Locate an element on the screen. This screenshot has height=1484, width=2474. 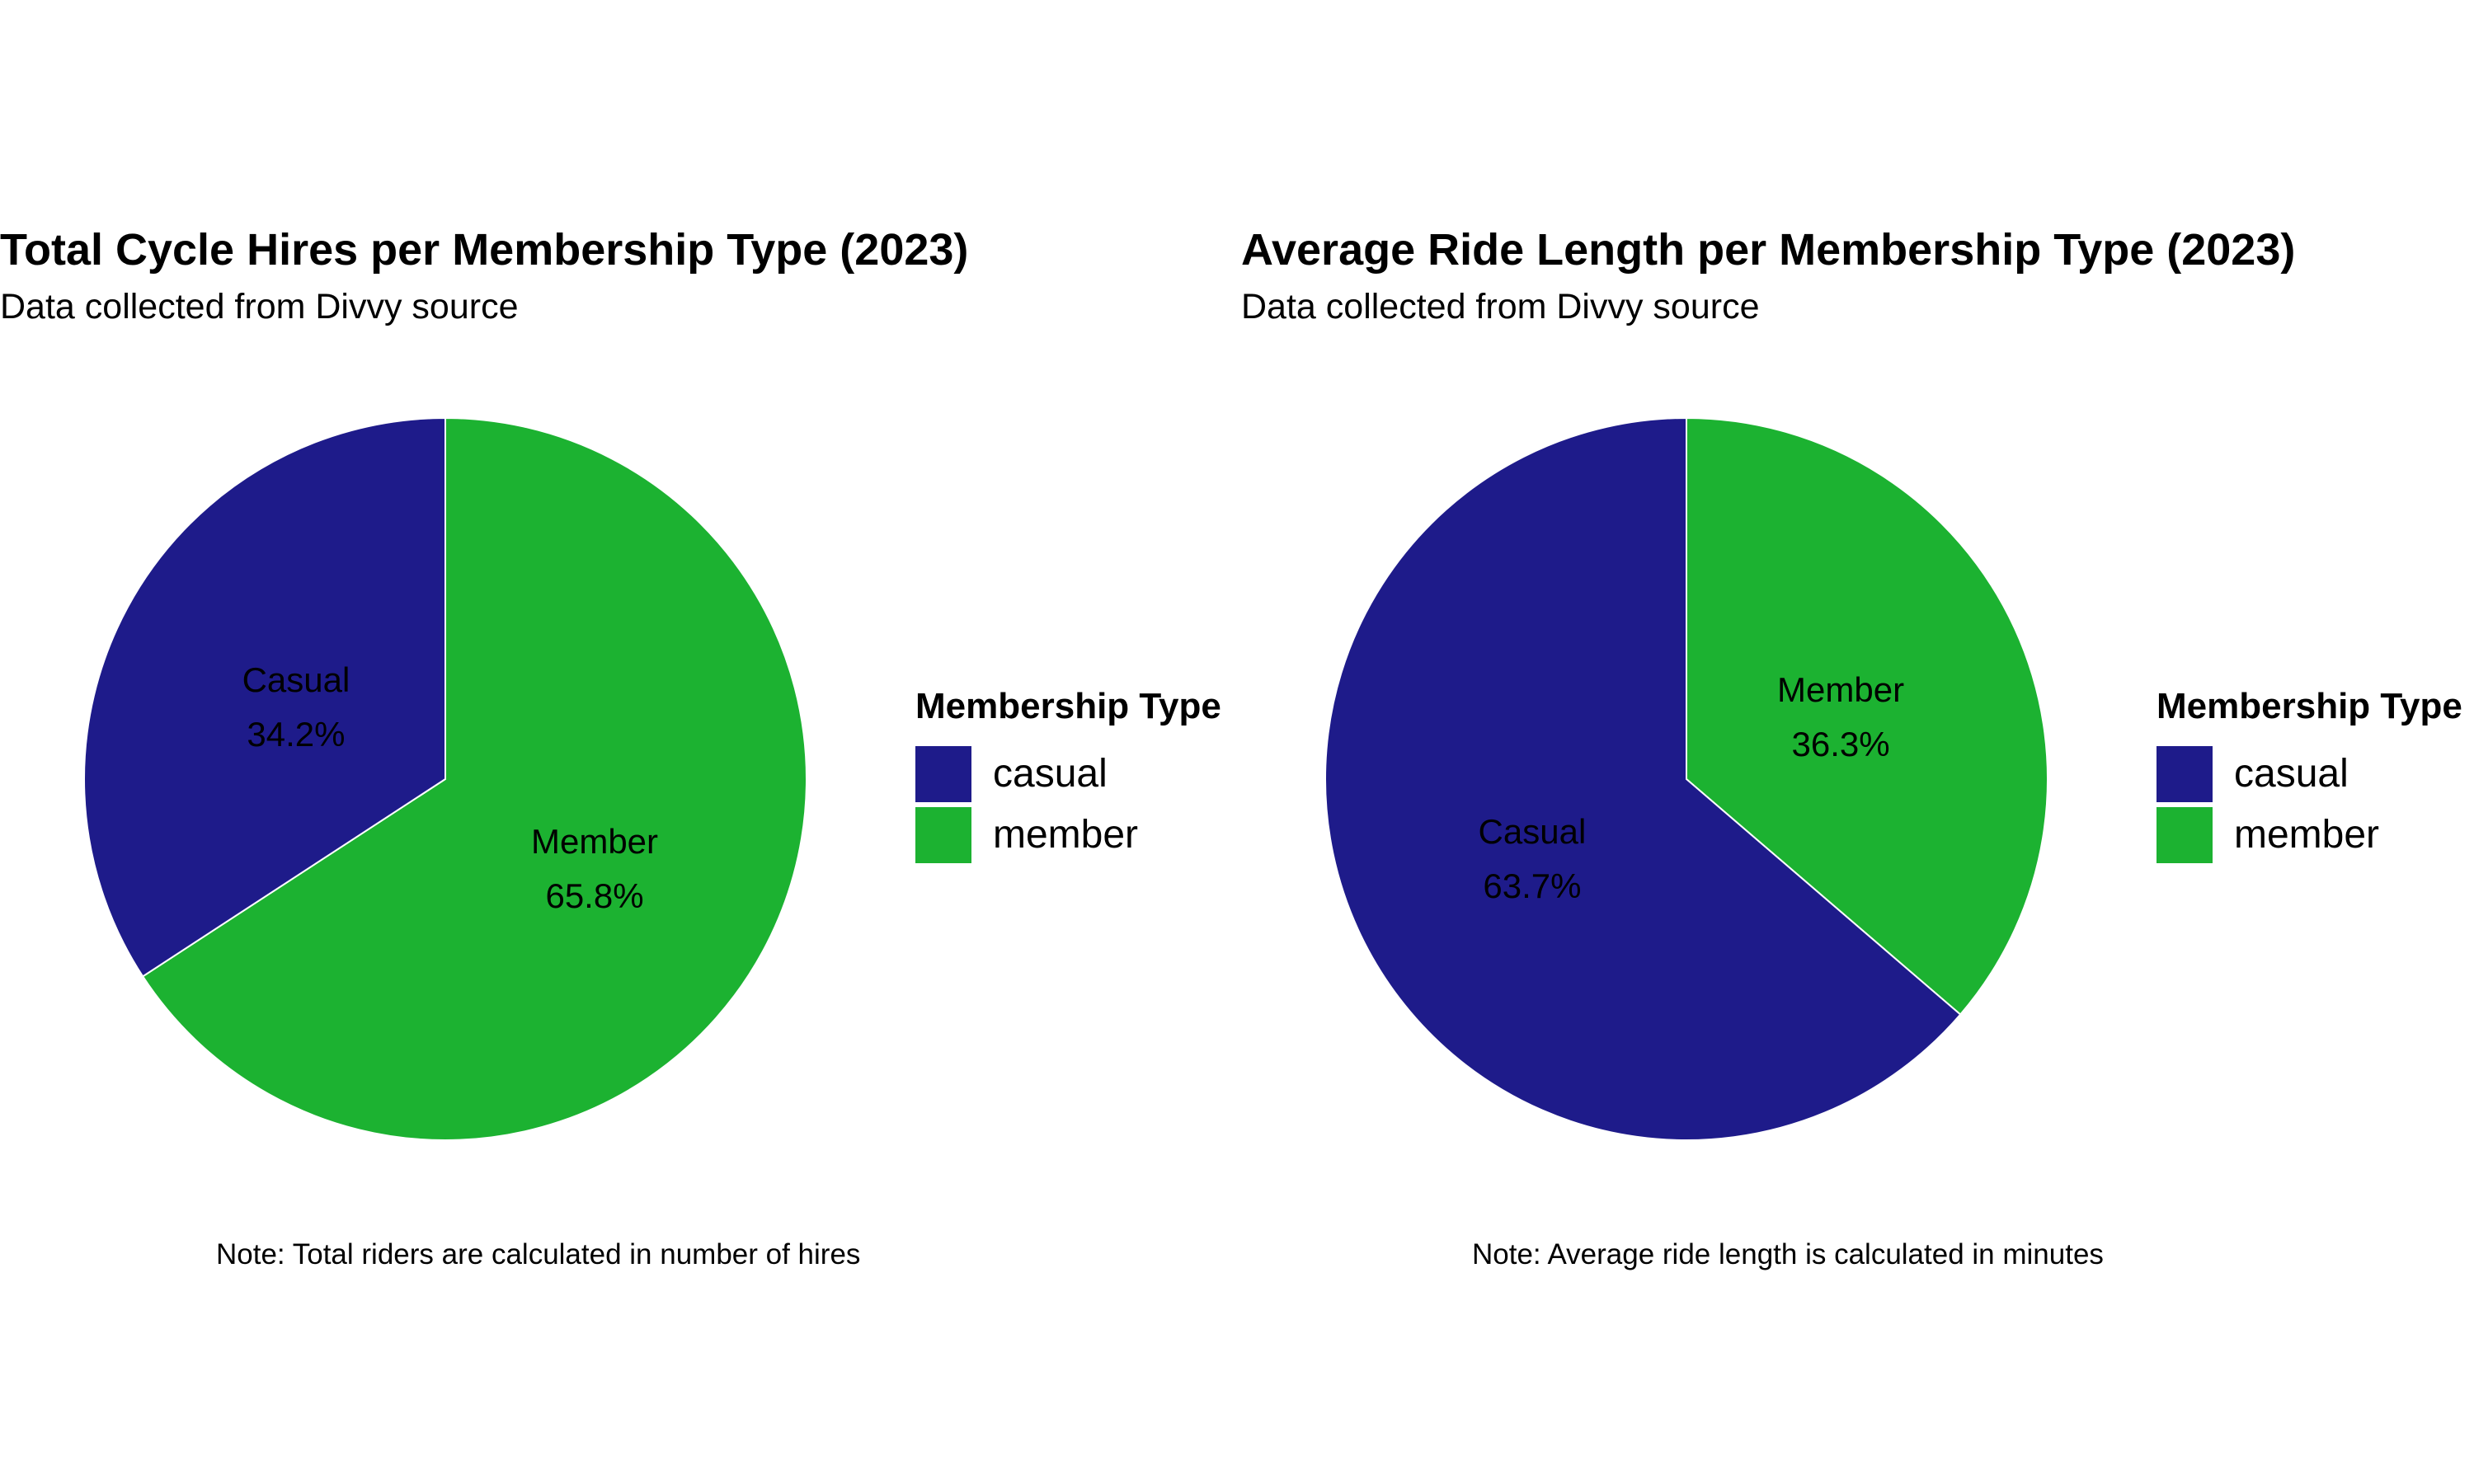
slice-label-casual-value: 34.2% is located at coordinates (296, 734).